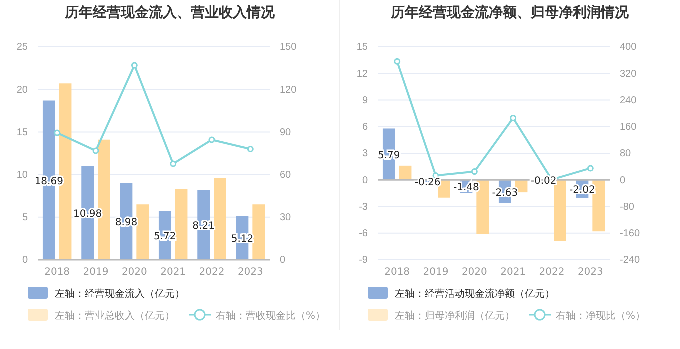 This screenshot has width=680, height=349. I want to click on y2-tick-label: -160, so click(630, 234).